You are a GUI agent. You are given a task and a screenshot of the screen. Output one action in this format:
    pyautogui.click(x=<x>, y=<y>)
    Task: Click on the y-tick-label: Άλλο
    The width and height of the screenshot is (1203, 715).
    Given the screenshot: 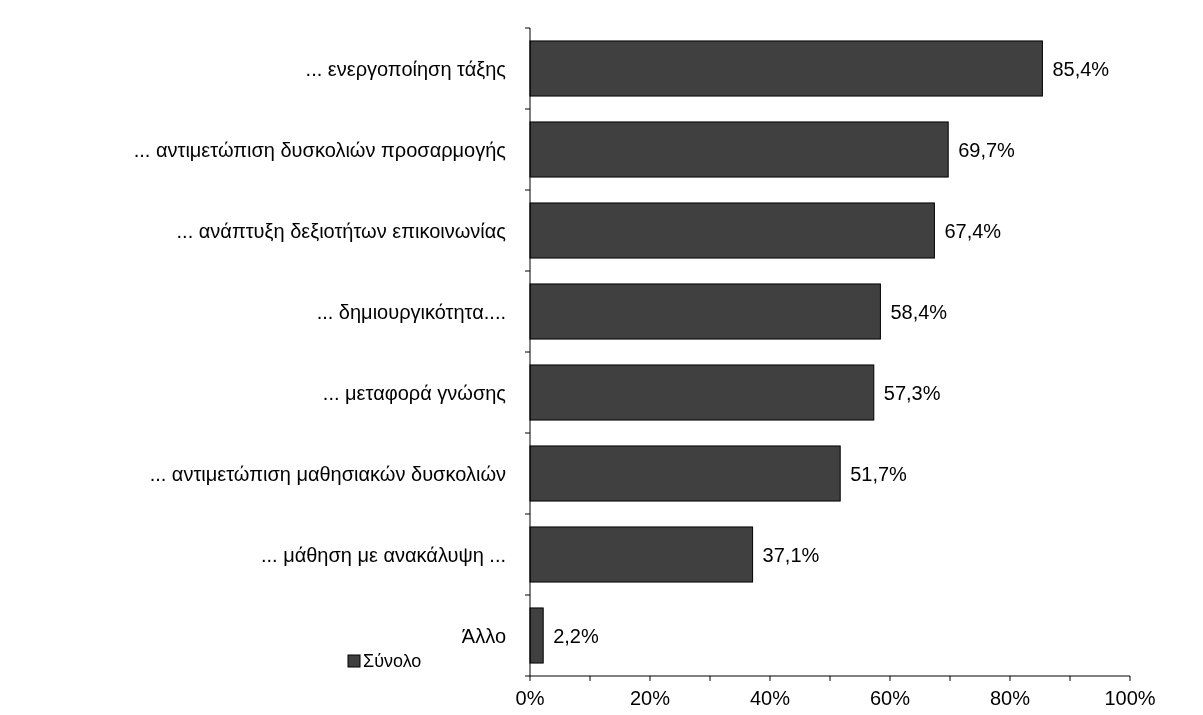 What is the action you would take?
    pyautogui.click(x=483, y=635)
    